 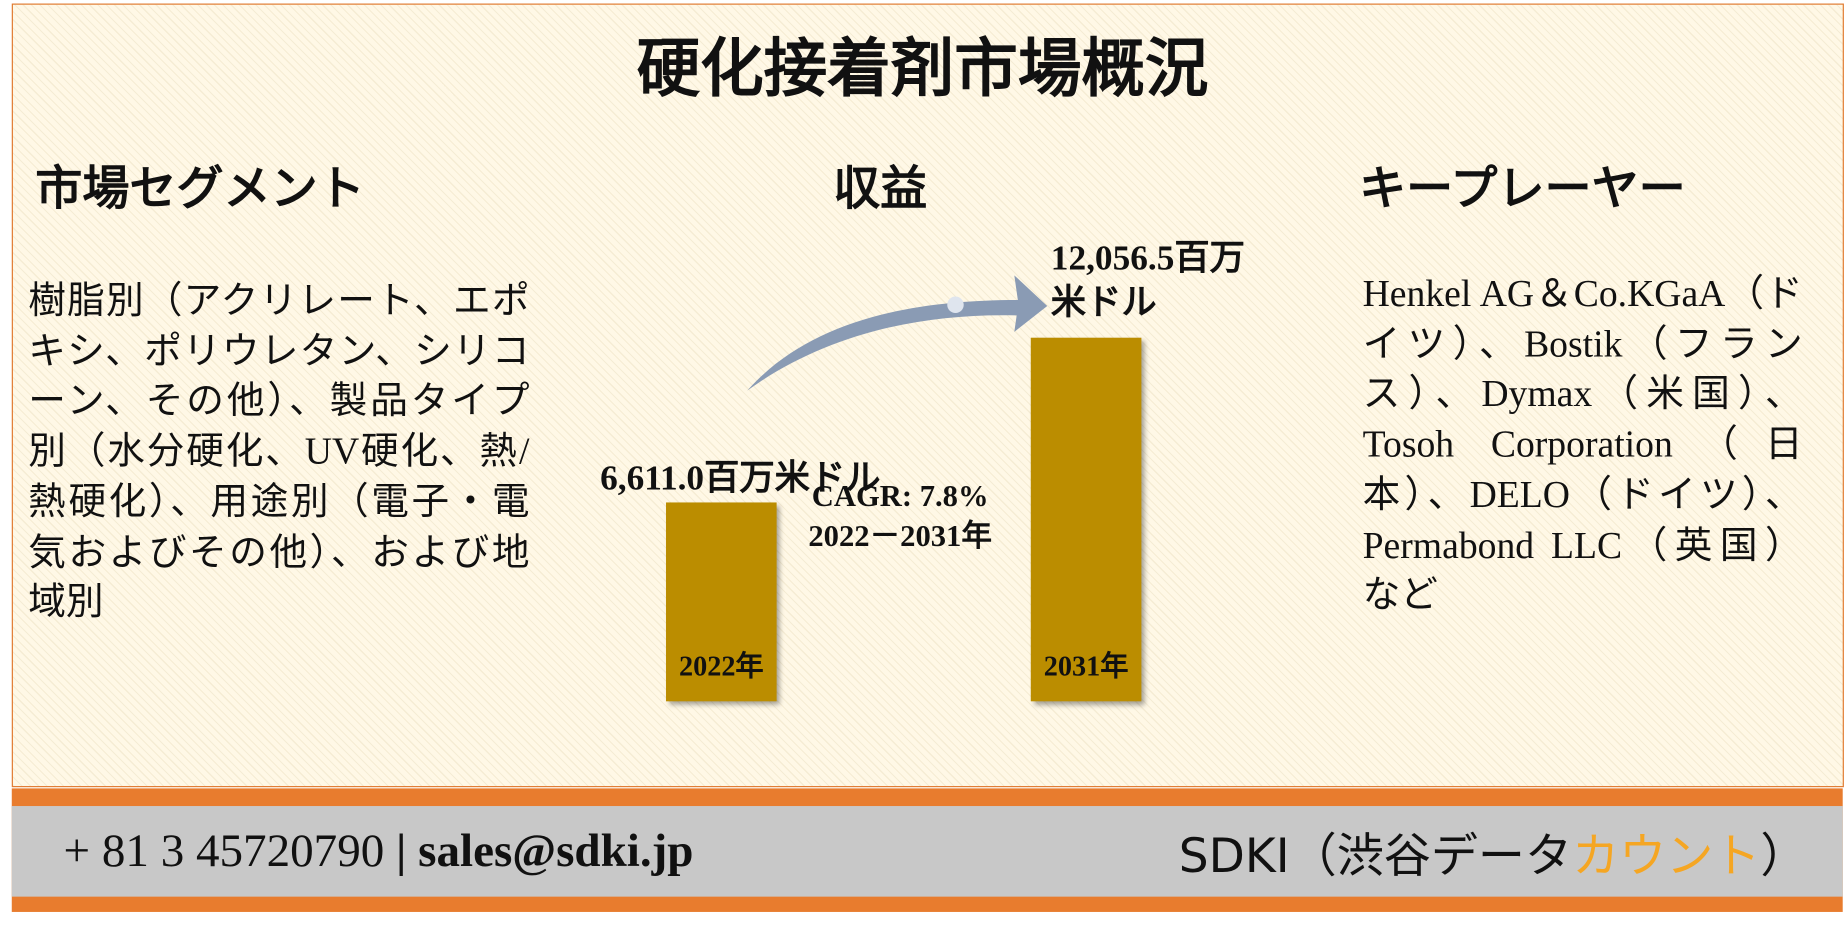 I want to click on year-label: 2031年, so click(x=1086, y=667).